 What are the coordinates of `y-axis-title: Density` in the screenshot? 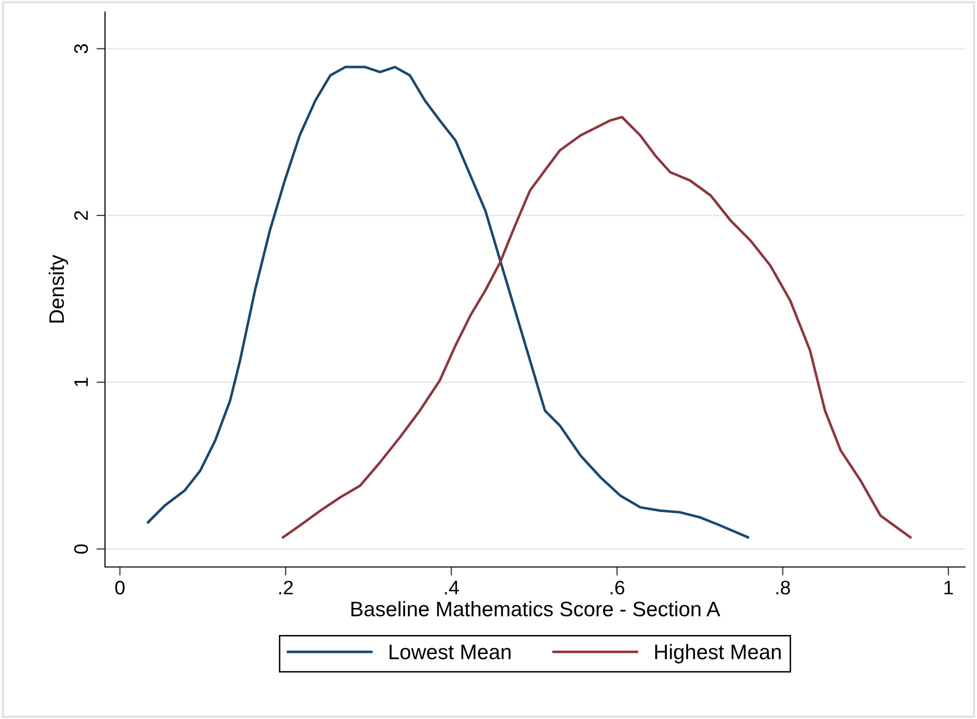 It's located at (58, 288).